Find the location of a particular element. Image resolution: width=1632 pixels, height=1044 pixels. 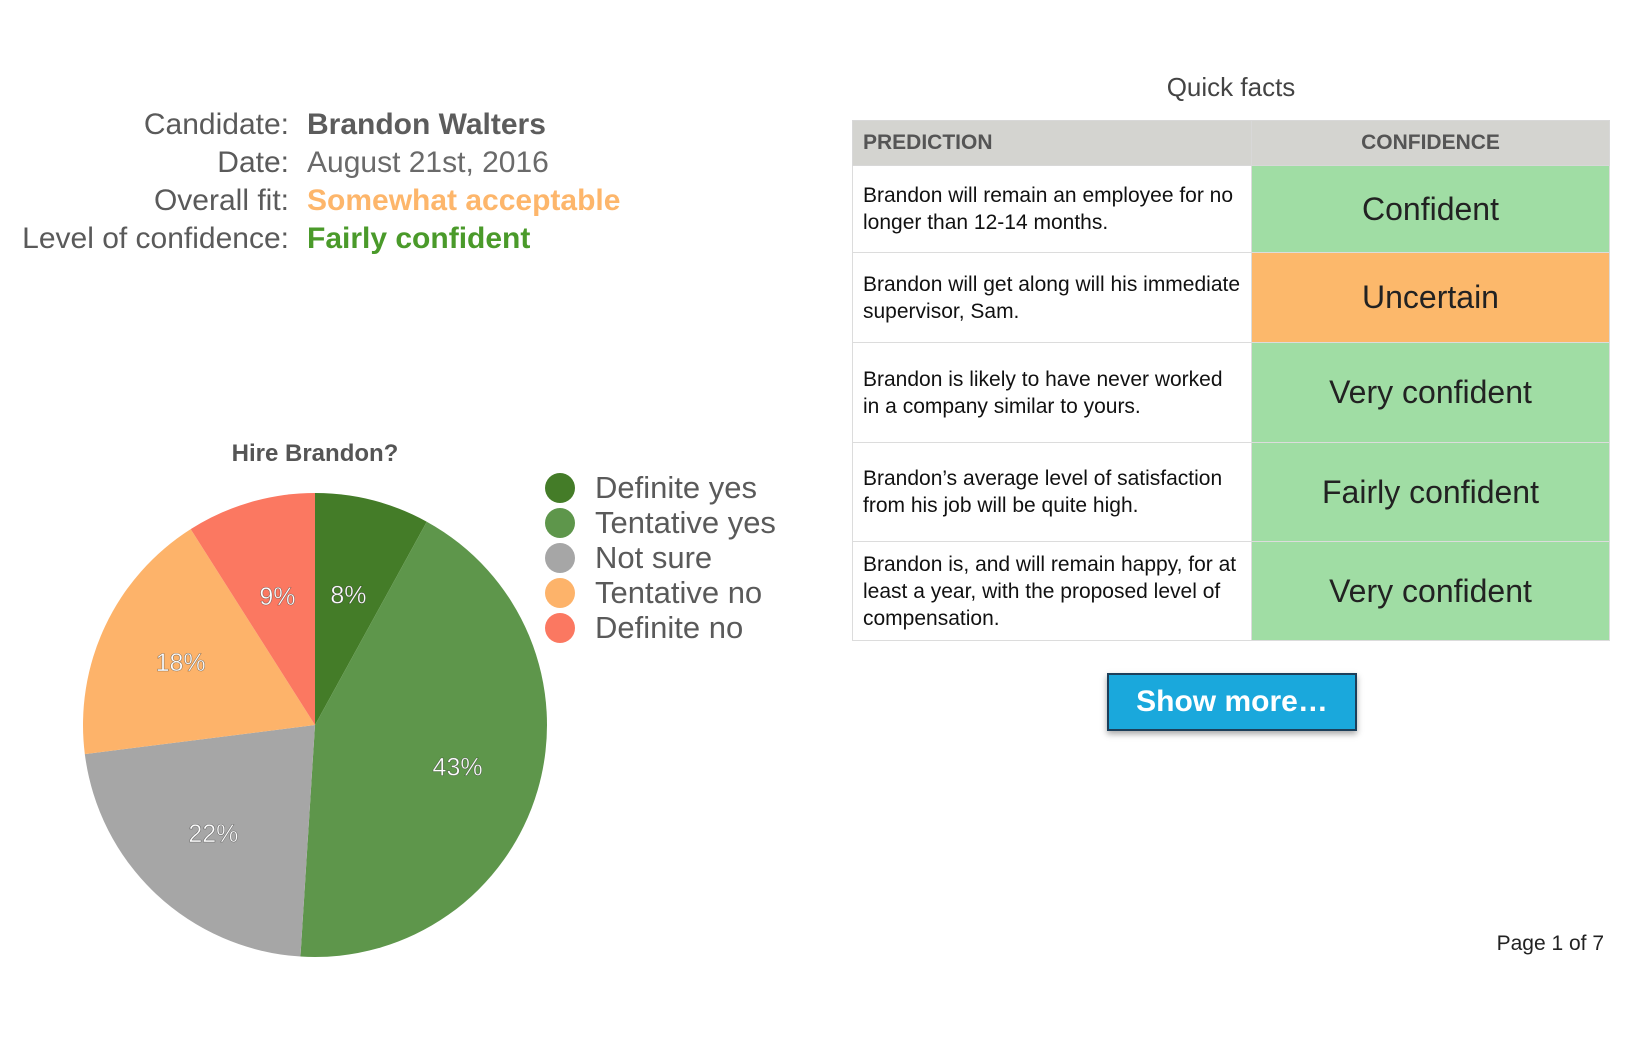

pie-label-definite-no: 9% is located at coordinates (277, 597).